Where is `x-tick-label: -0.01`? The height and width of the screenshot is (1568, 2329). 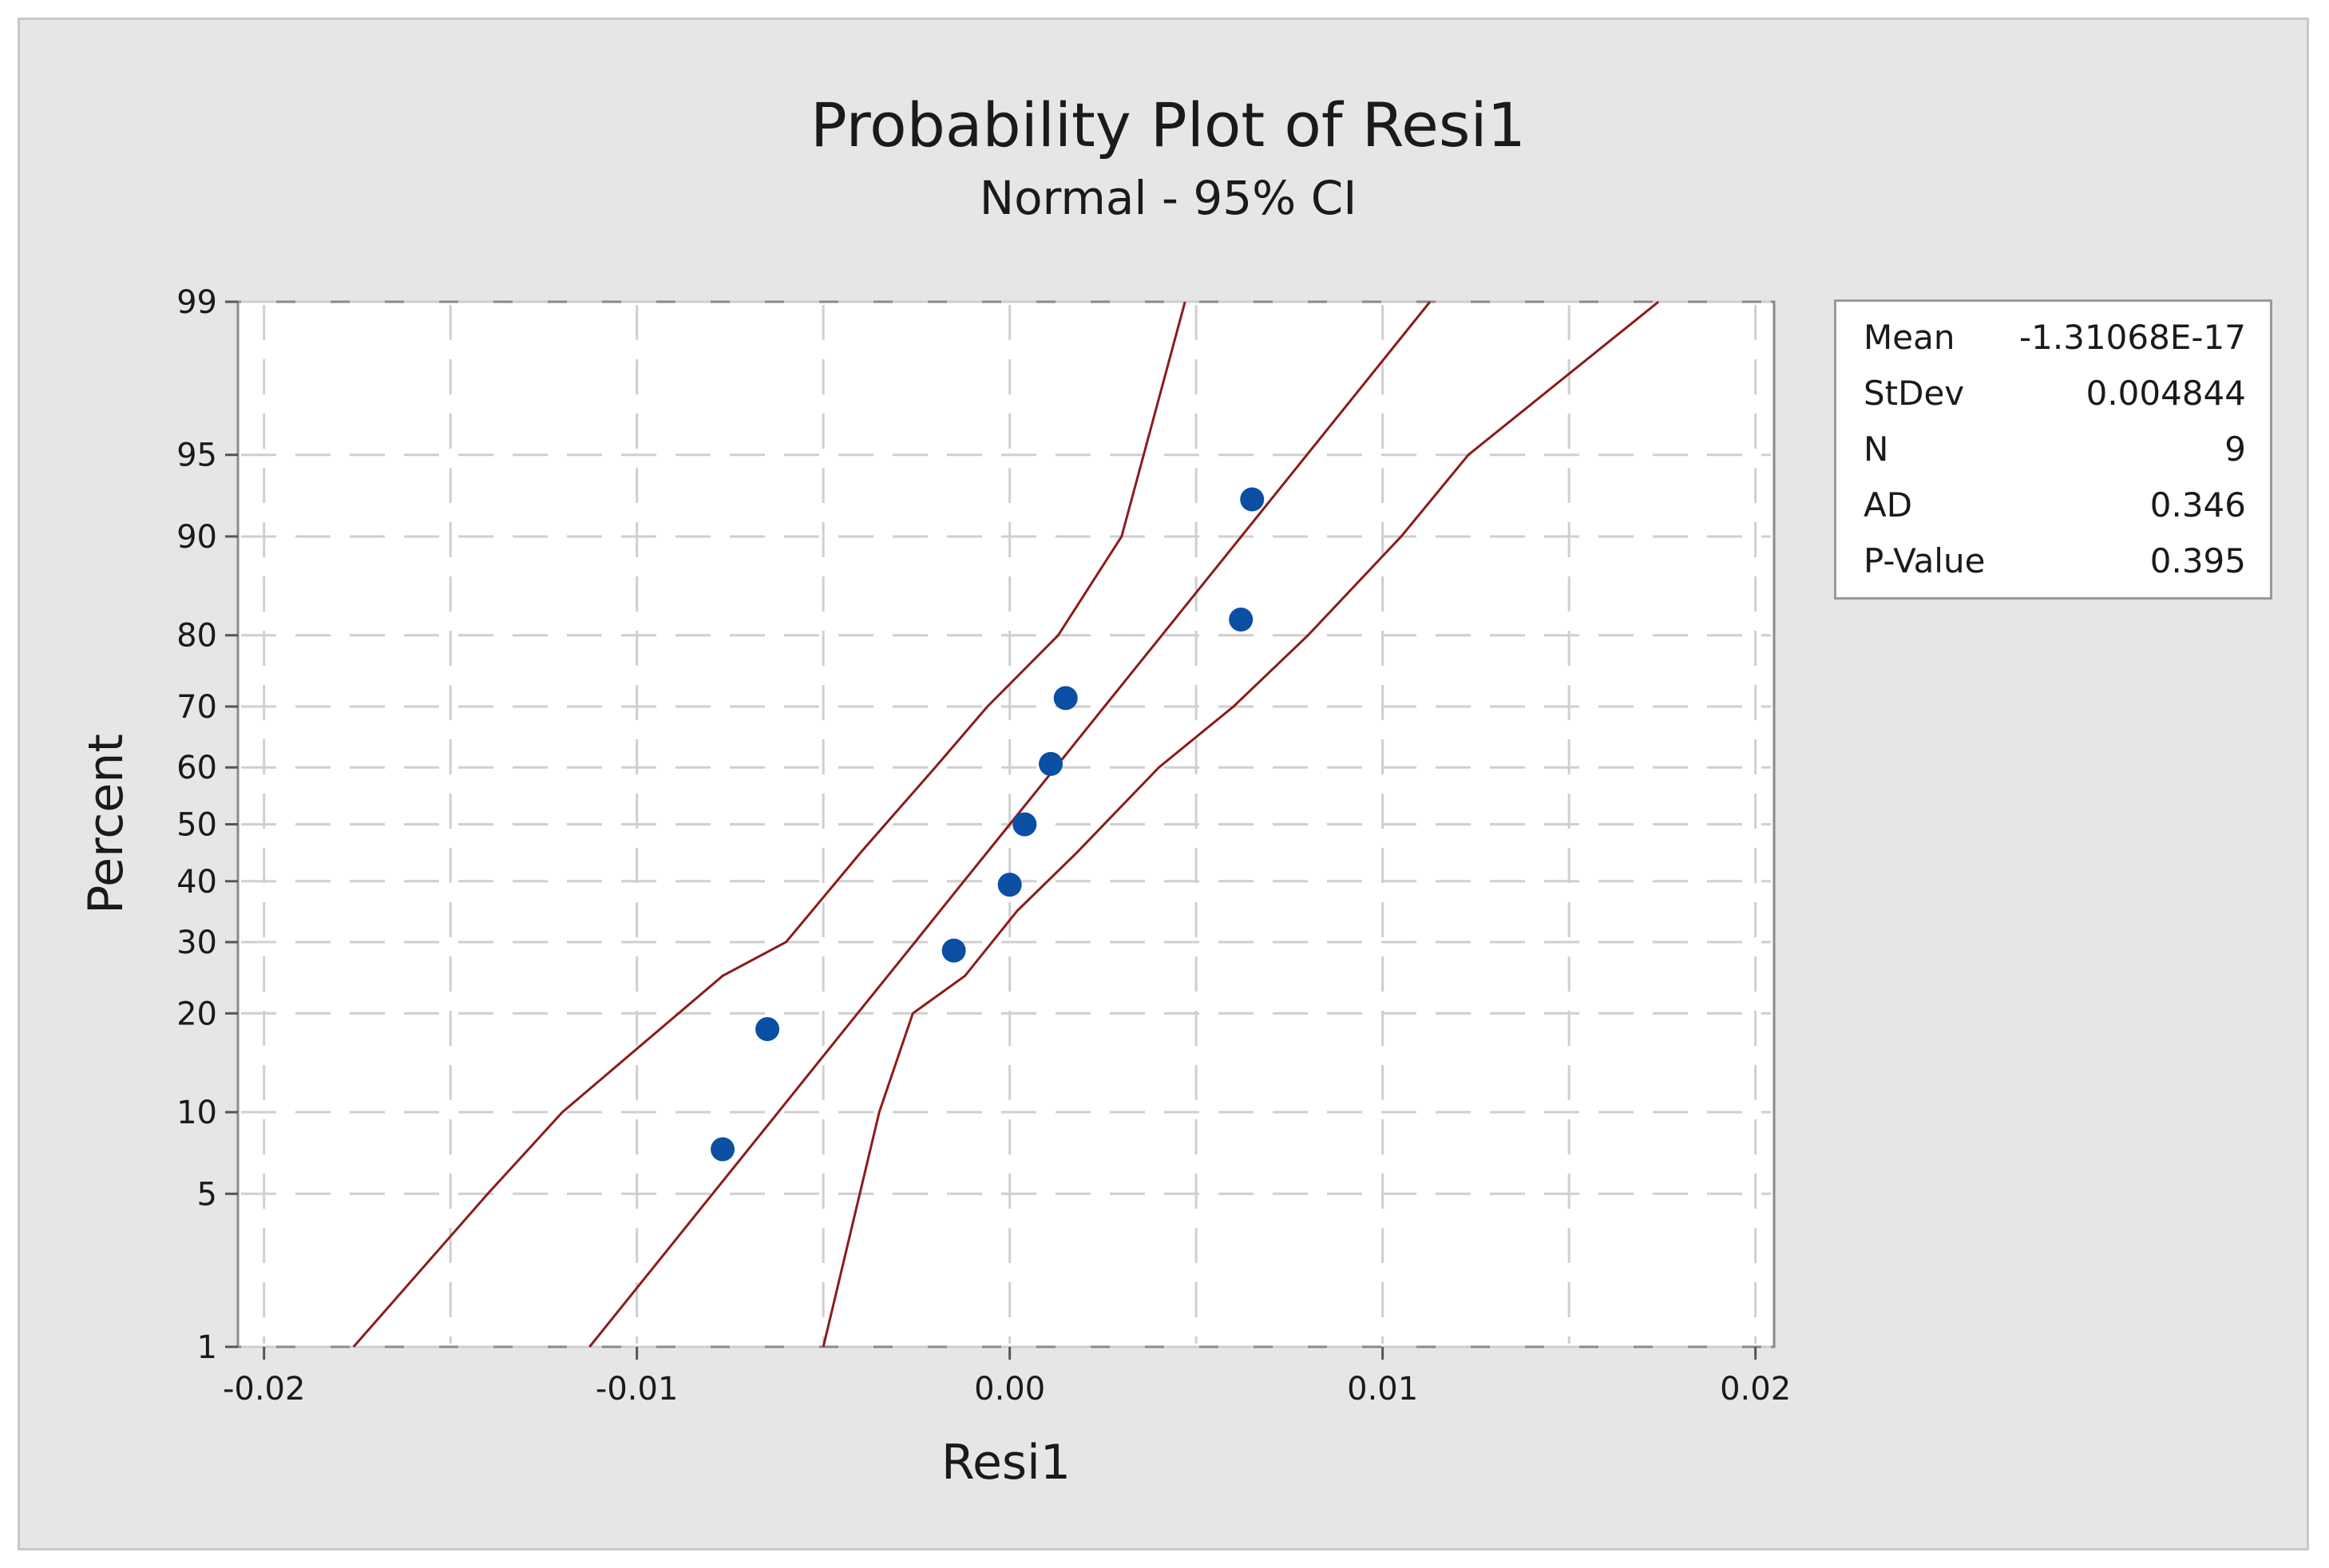
x-tick-label: -0.01 is located at coordinates (638, 1389).